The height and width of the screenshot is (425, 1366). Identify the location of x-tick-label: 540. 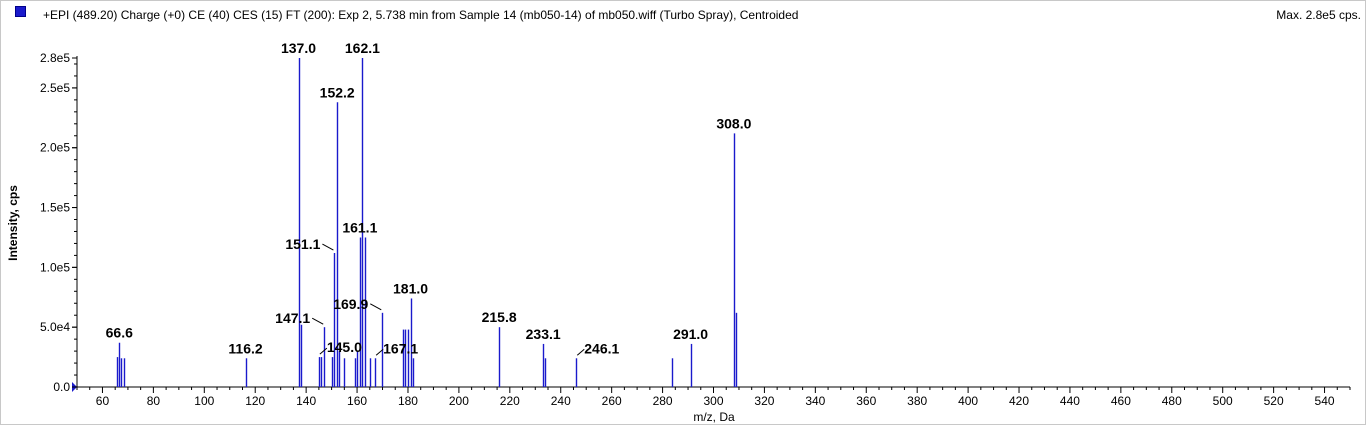
(1325, 401).